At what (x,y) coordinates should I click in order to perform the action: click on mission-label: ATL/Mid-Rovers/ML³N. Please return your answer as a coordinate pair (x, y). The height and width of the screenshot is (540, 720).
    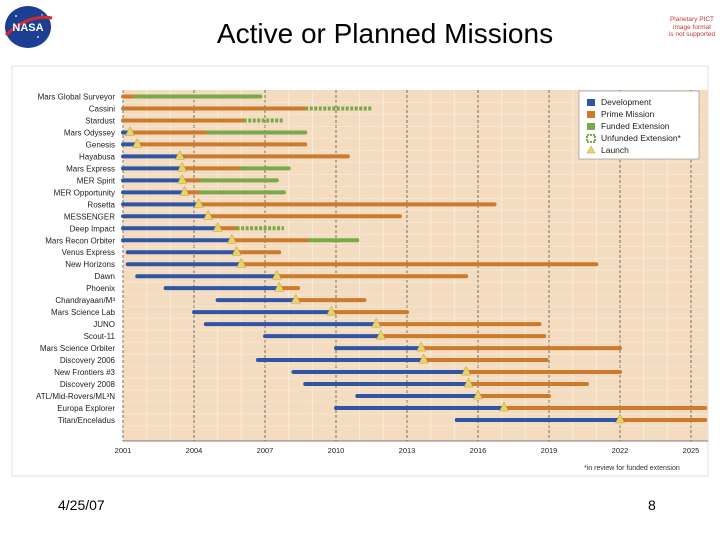
    Looking at the image, I should click on (75, 396).